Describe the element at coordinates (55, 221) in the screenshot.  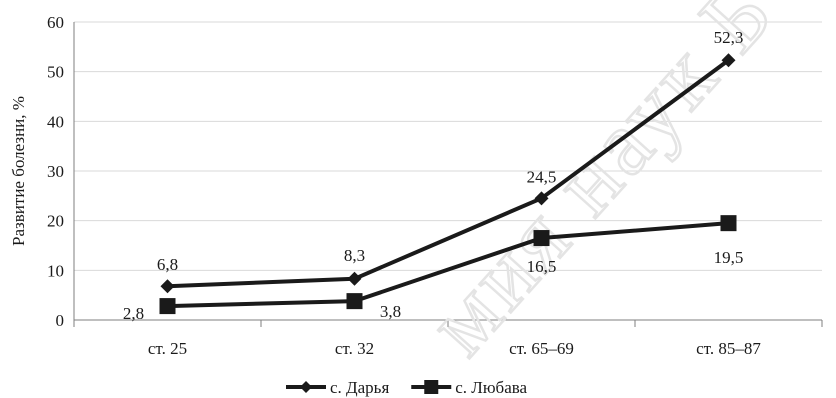
I see `y-tick-label: 20` at that location.